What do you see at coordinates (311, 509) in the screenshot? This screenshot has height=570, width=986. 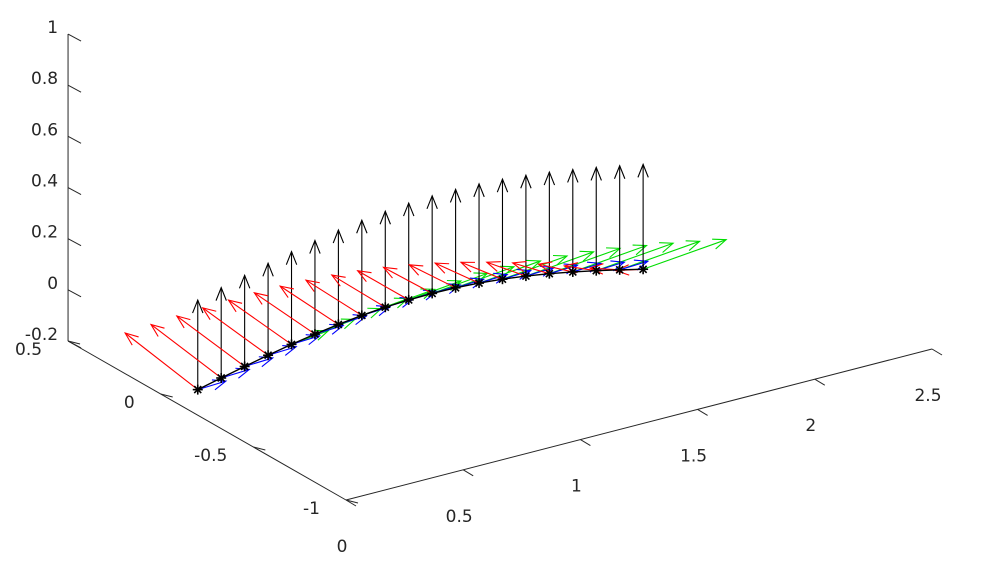 I see `y-tick-label: -1` at bounding box center [311, 509].